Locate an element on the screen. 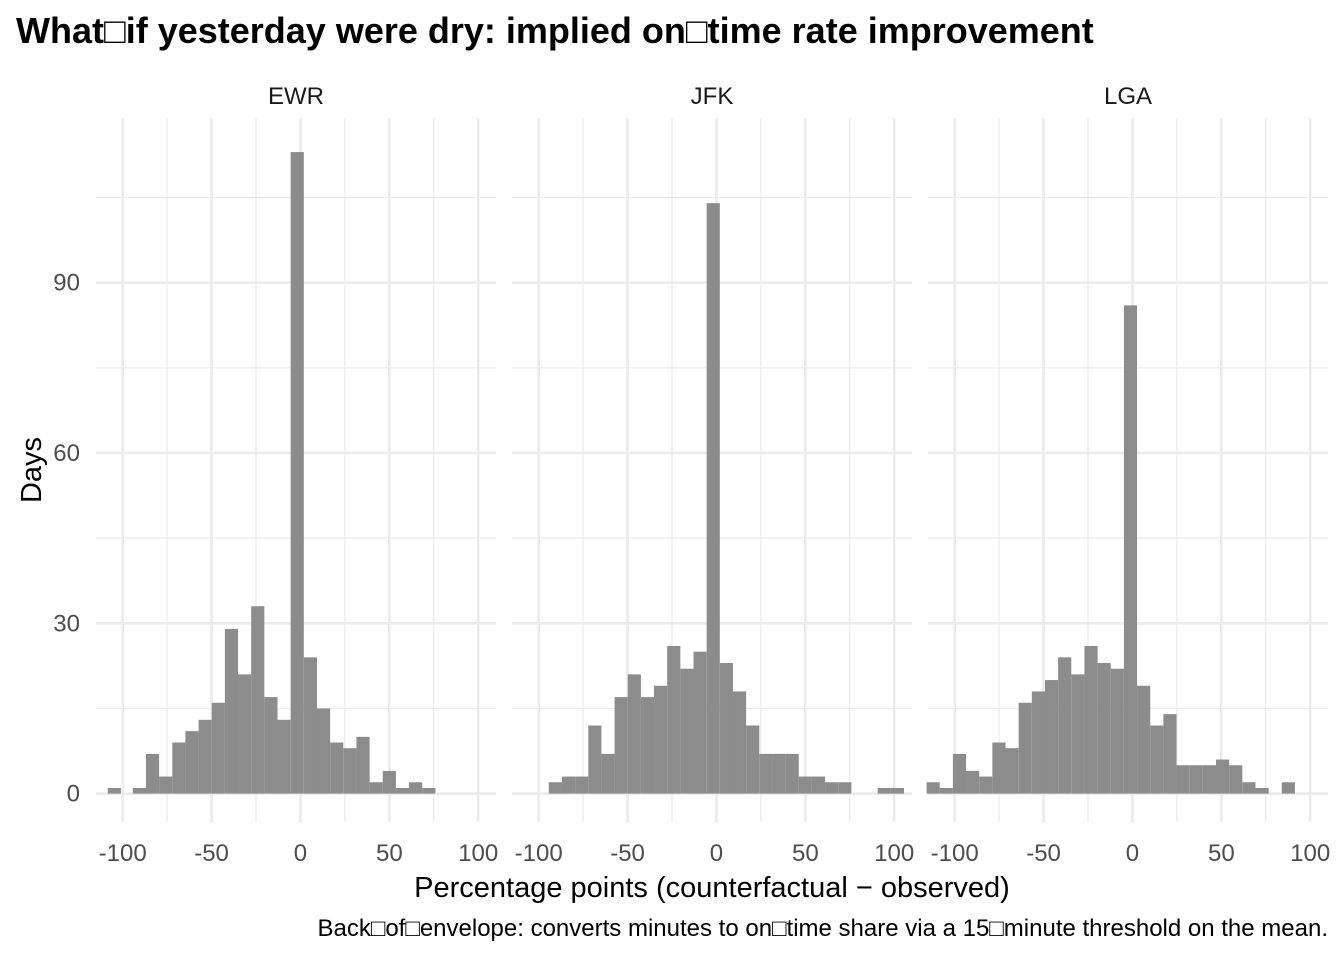 Image resolution: width=1344 pixels, height=960 pixels. y-tick-label: 90 is located at coordinates (66, 283).